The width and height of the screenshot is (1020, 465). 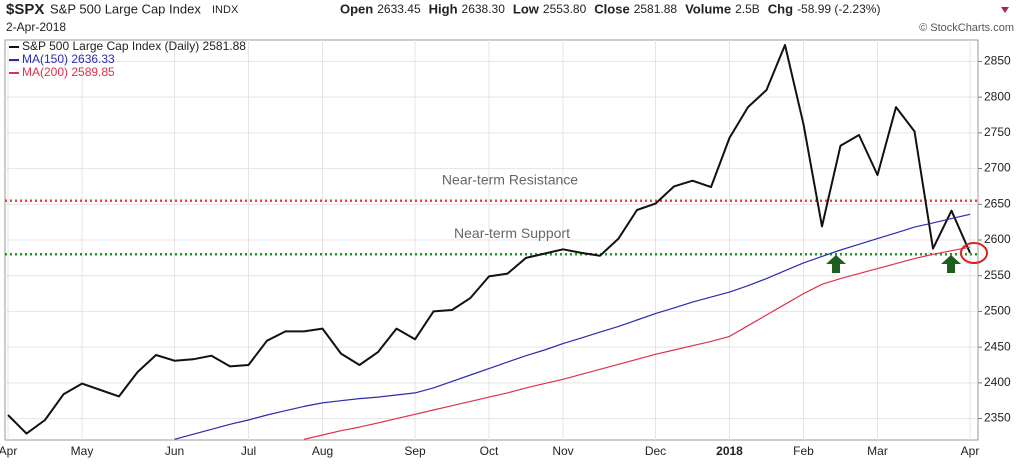 What do you see at coordinates (510, 179) in the screenshot?
I see `reference-label: Near-term Resistance` at bounding box center [510, 179].